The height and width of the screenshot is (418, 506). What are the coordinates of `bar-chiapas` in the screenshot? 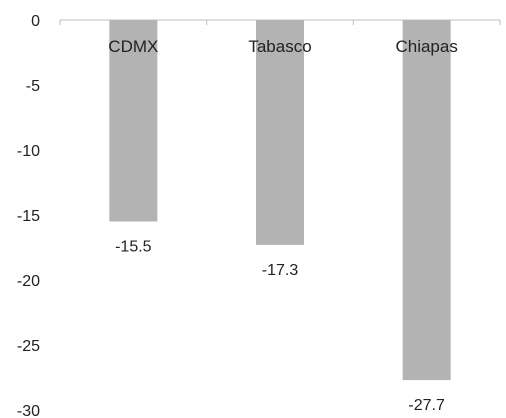 It's located at (426, 200).